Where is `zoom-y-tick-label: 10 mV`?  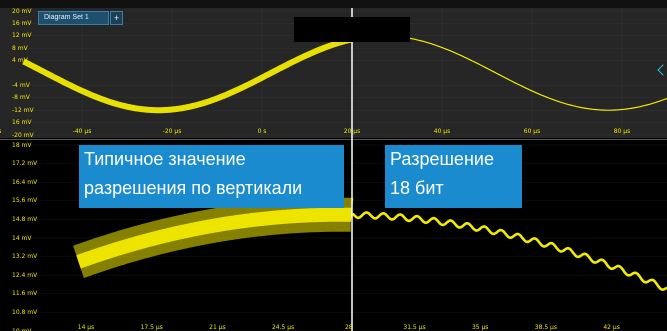
zoom-y-tick-label: 10 mV is located at coordinates (22, 329).